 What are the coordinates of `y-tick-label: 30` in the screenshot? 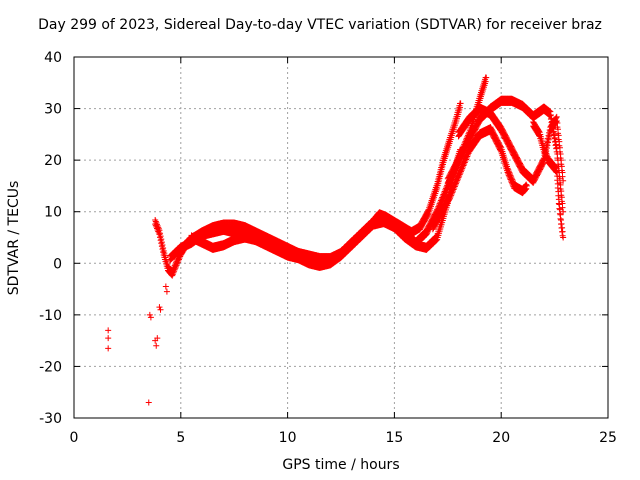 It's located at (53, 110).